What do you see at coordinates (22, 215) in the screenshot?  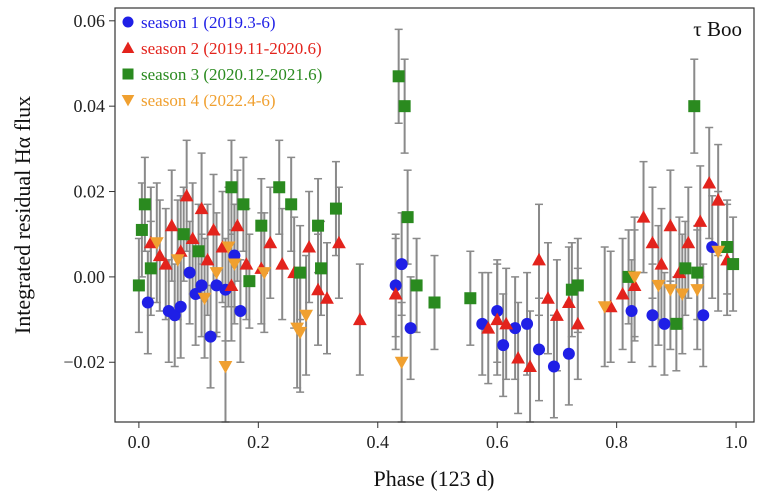 I see `y-axis-label: Integrated residual Hα flux` at bounding box center [22, 215].